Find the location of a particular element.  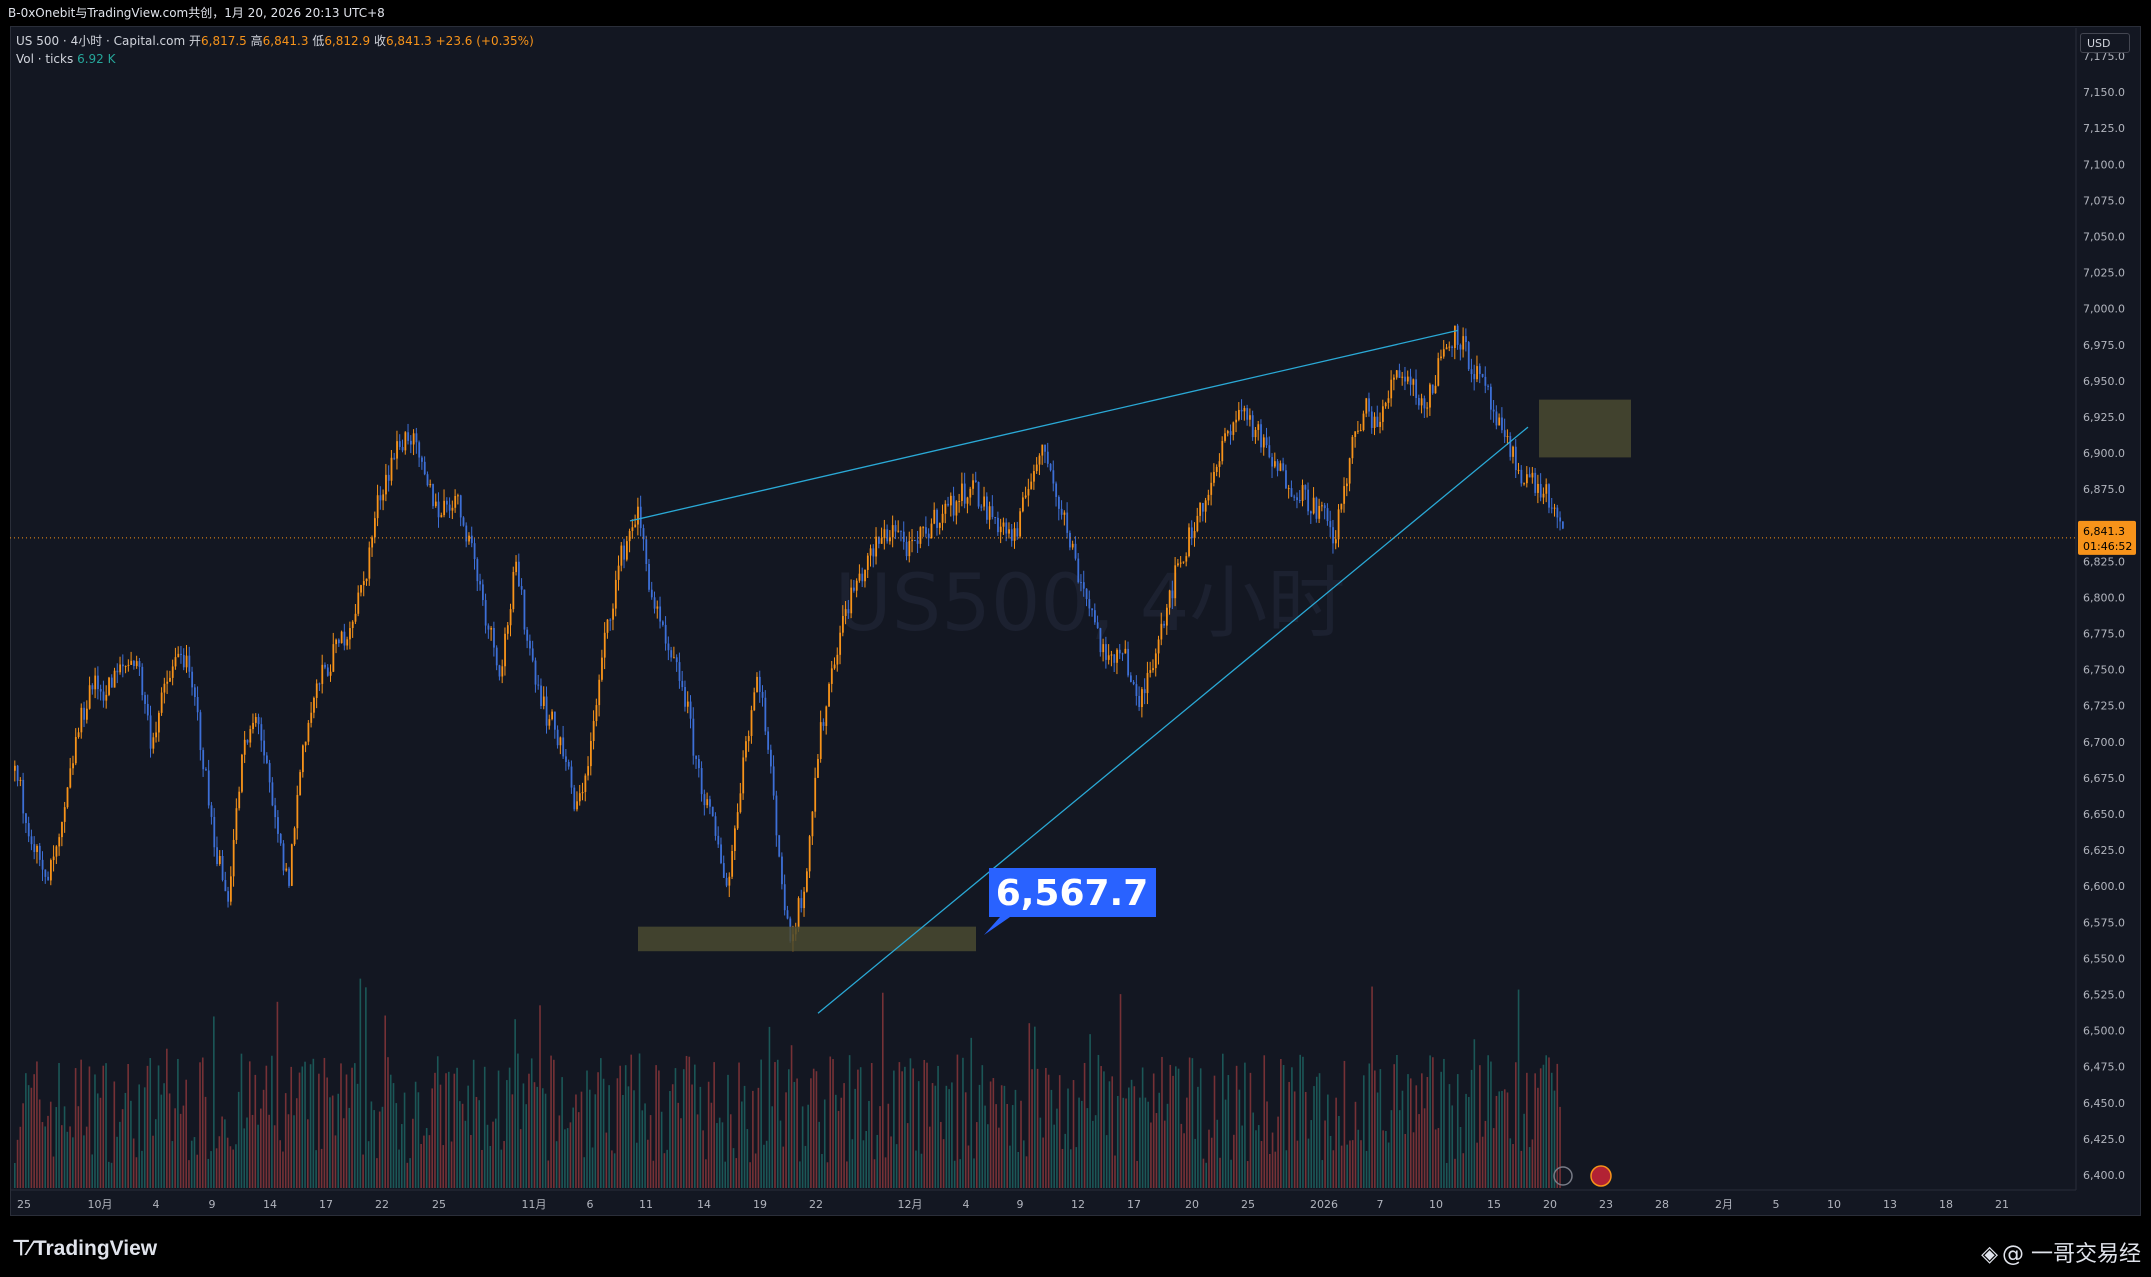

high-label: 高 is located at coordinates (256, 41).